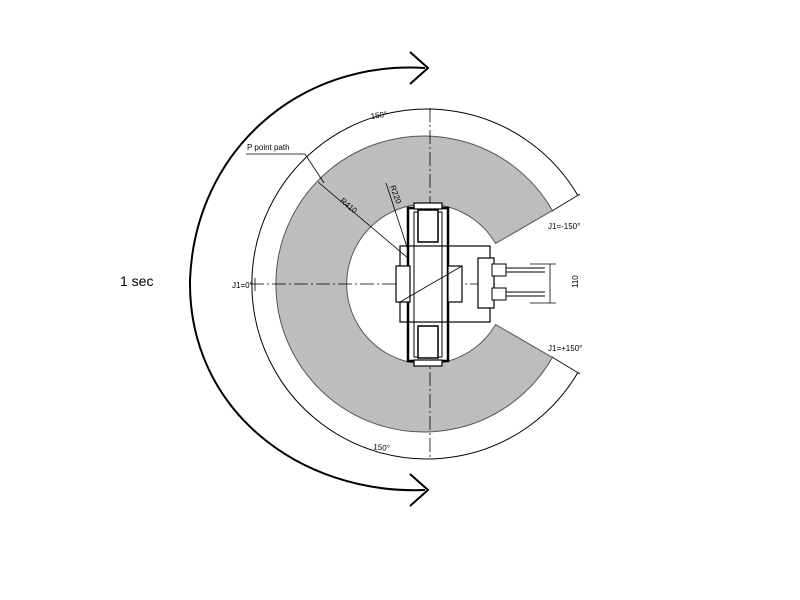  Describe the element at coordinates (397, 216) in the screenshot. I see `r220-dimension-line` at that location.